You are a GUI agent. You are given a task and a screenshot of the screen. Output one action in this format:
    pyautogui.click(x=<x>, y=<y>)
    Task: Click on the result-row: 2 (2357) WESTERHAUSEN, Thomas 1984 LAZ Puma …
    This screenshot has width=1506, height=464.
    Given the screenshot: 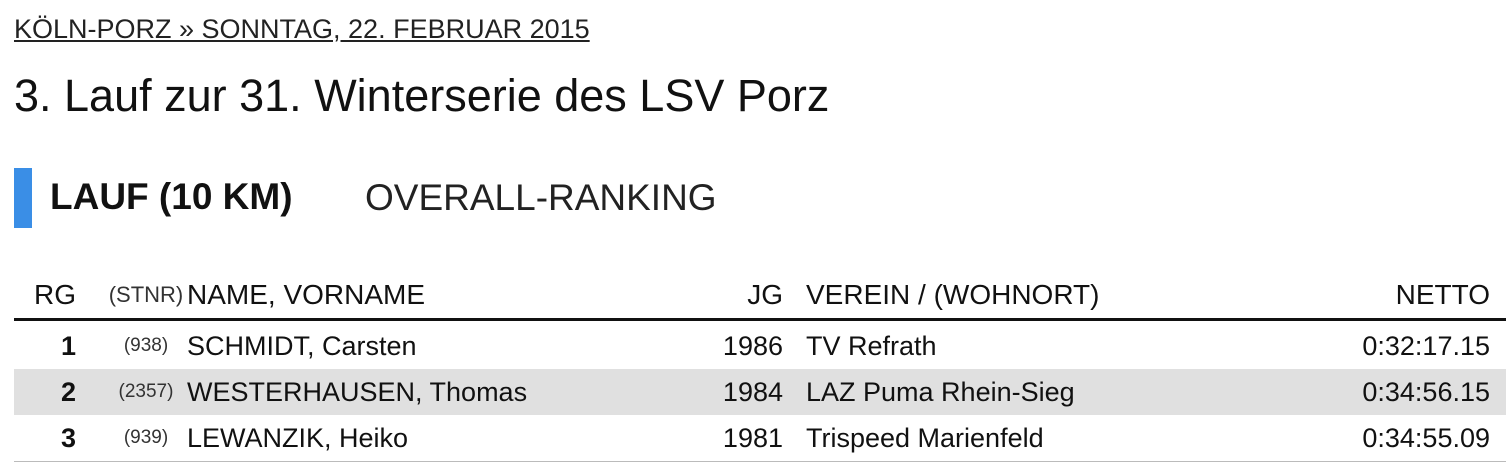 What is the action you would take?
    pyautogui.click(x=760, y=392)
    